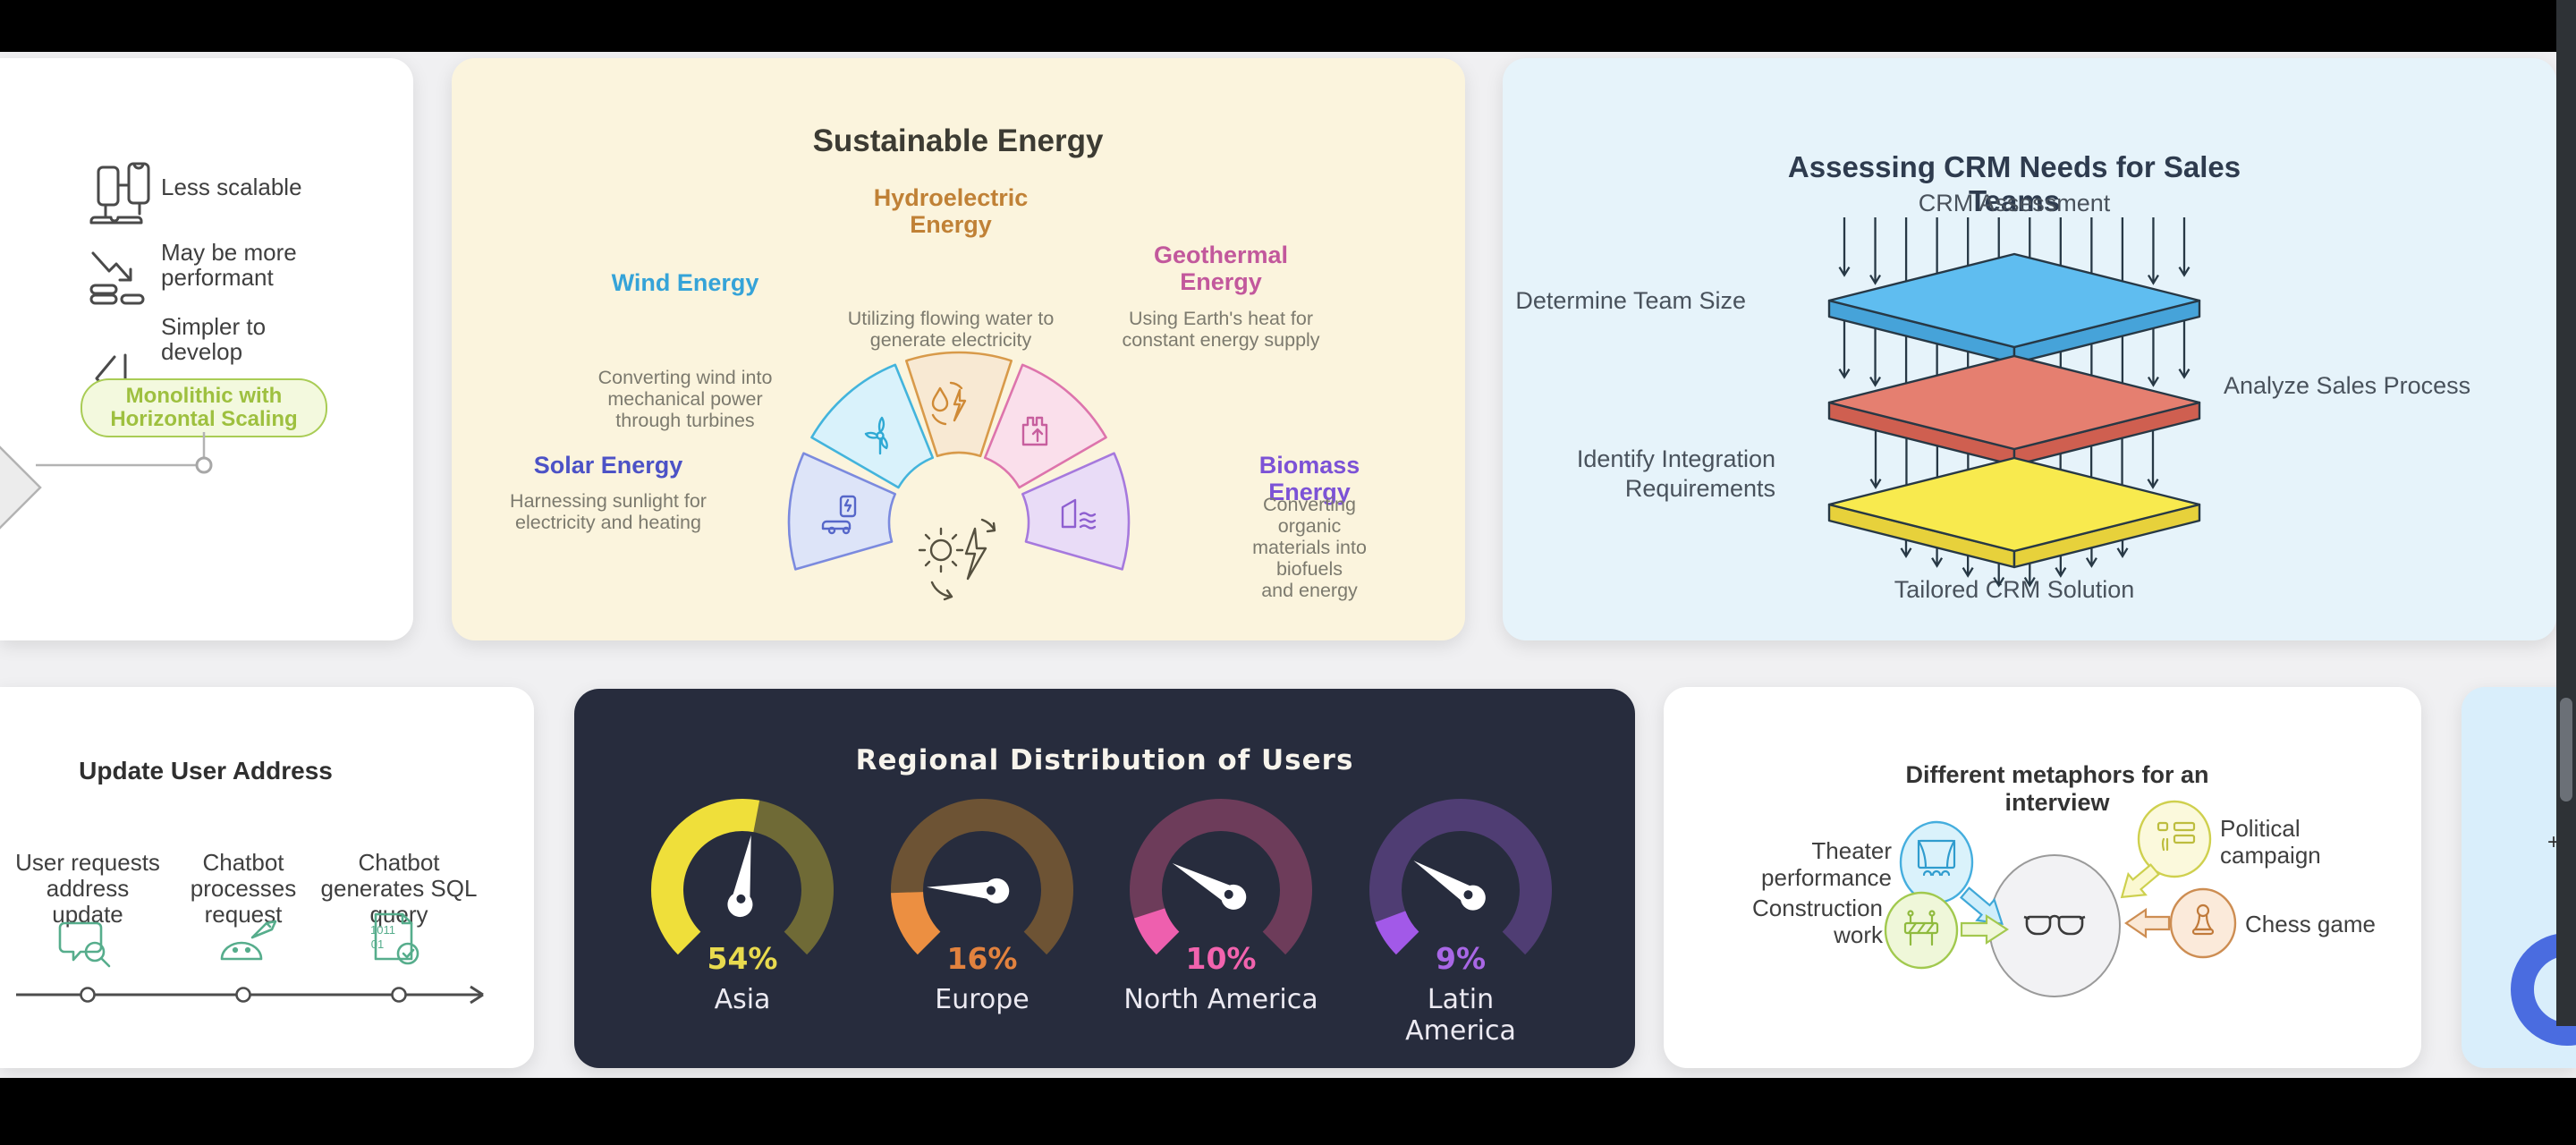  What do you see at coordinates (204, 465) in the screenshot?
I see `connector-node` at bounding box center [204, 465].